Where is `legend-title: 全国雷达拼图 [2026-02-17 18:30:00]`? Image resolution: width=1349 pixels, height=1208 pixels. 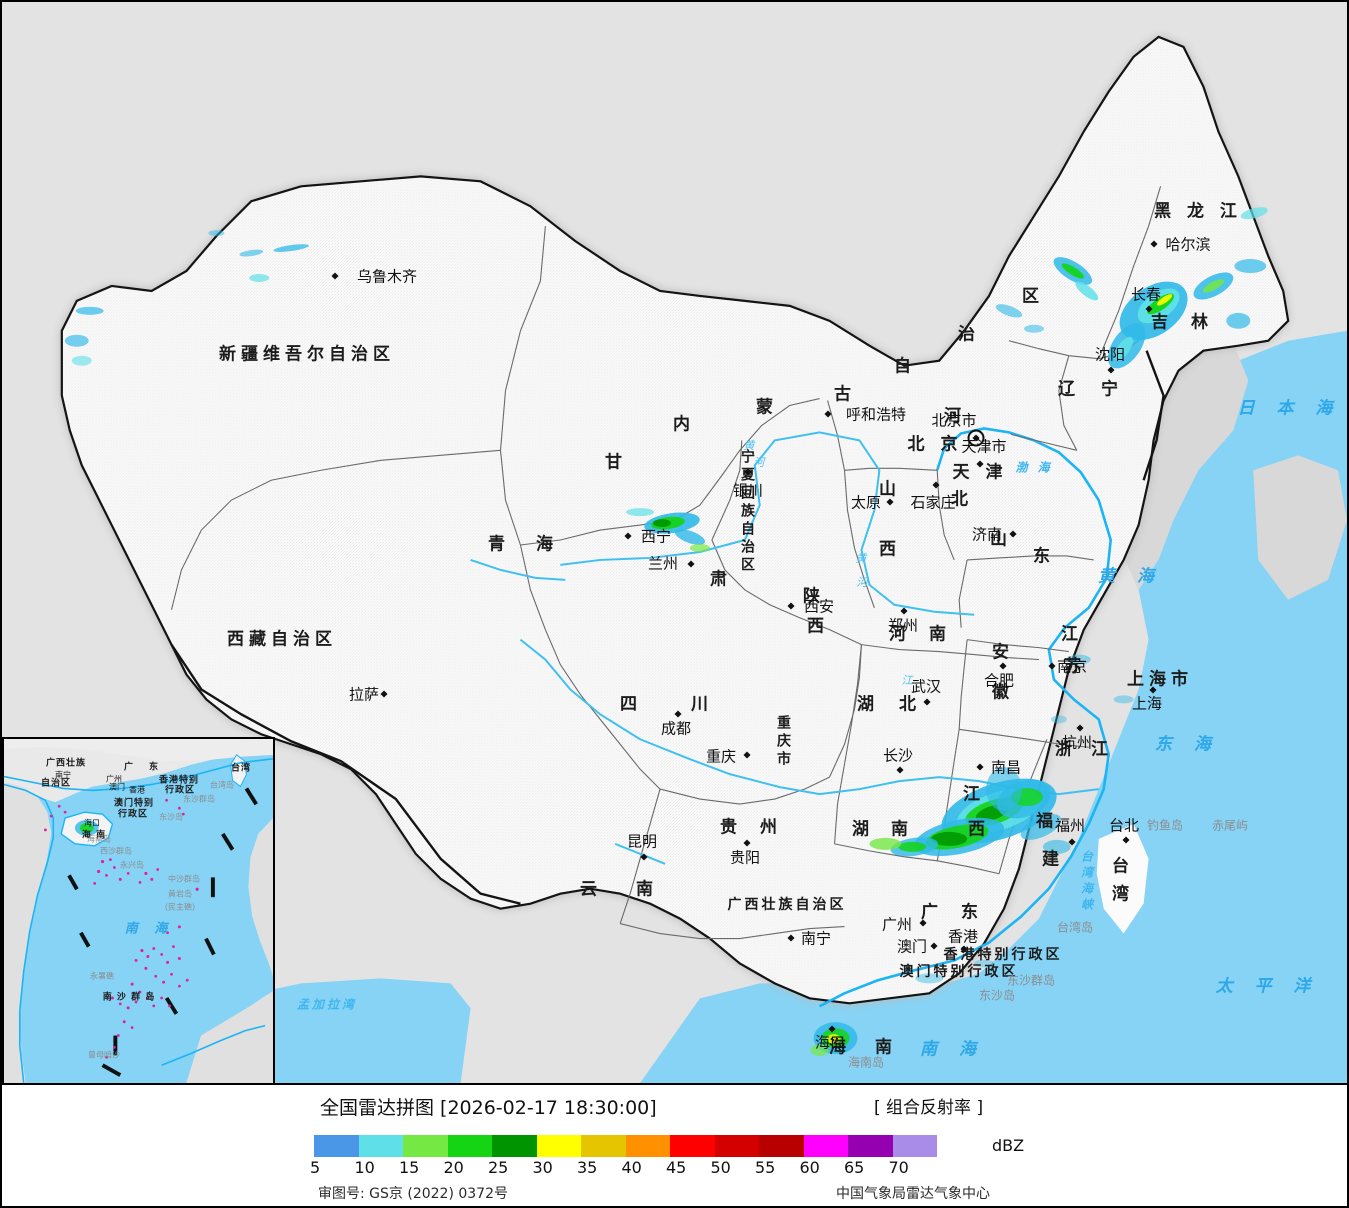 legend-title: 全国雷达拼图 [2026-02-17 18:30:00] is located at coordinates (488, 1108).